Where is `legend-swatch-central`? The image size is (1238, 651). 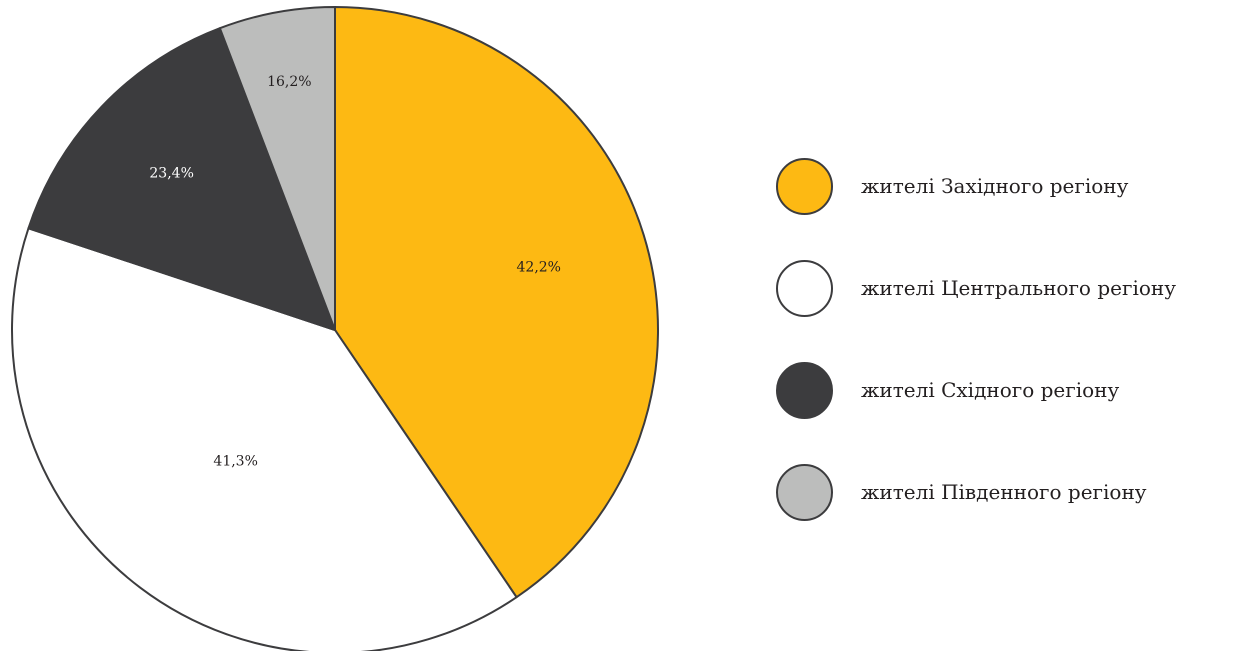 legend-swatch-central is located at coordinates (804, 288).